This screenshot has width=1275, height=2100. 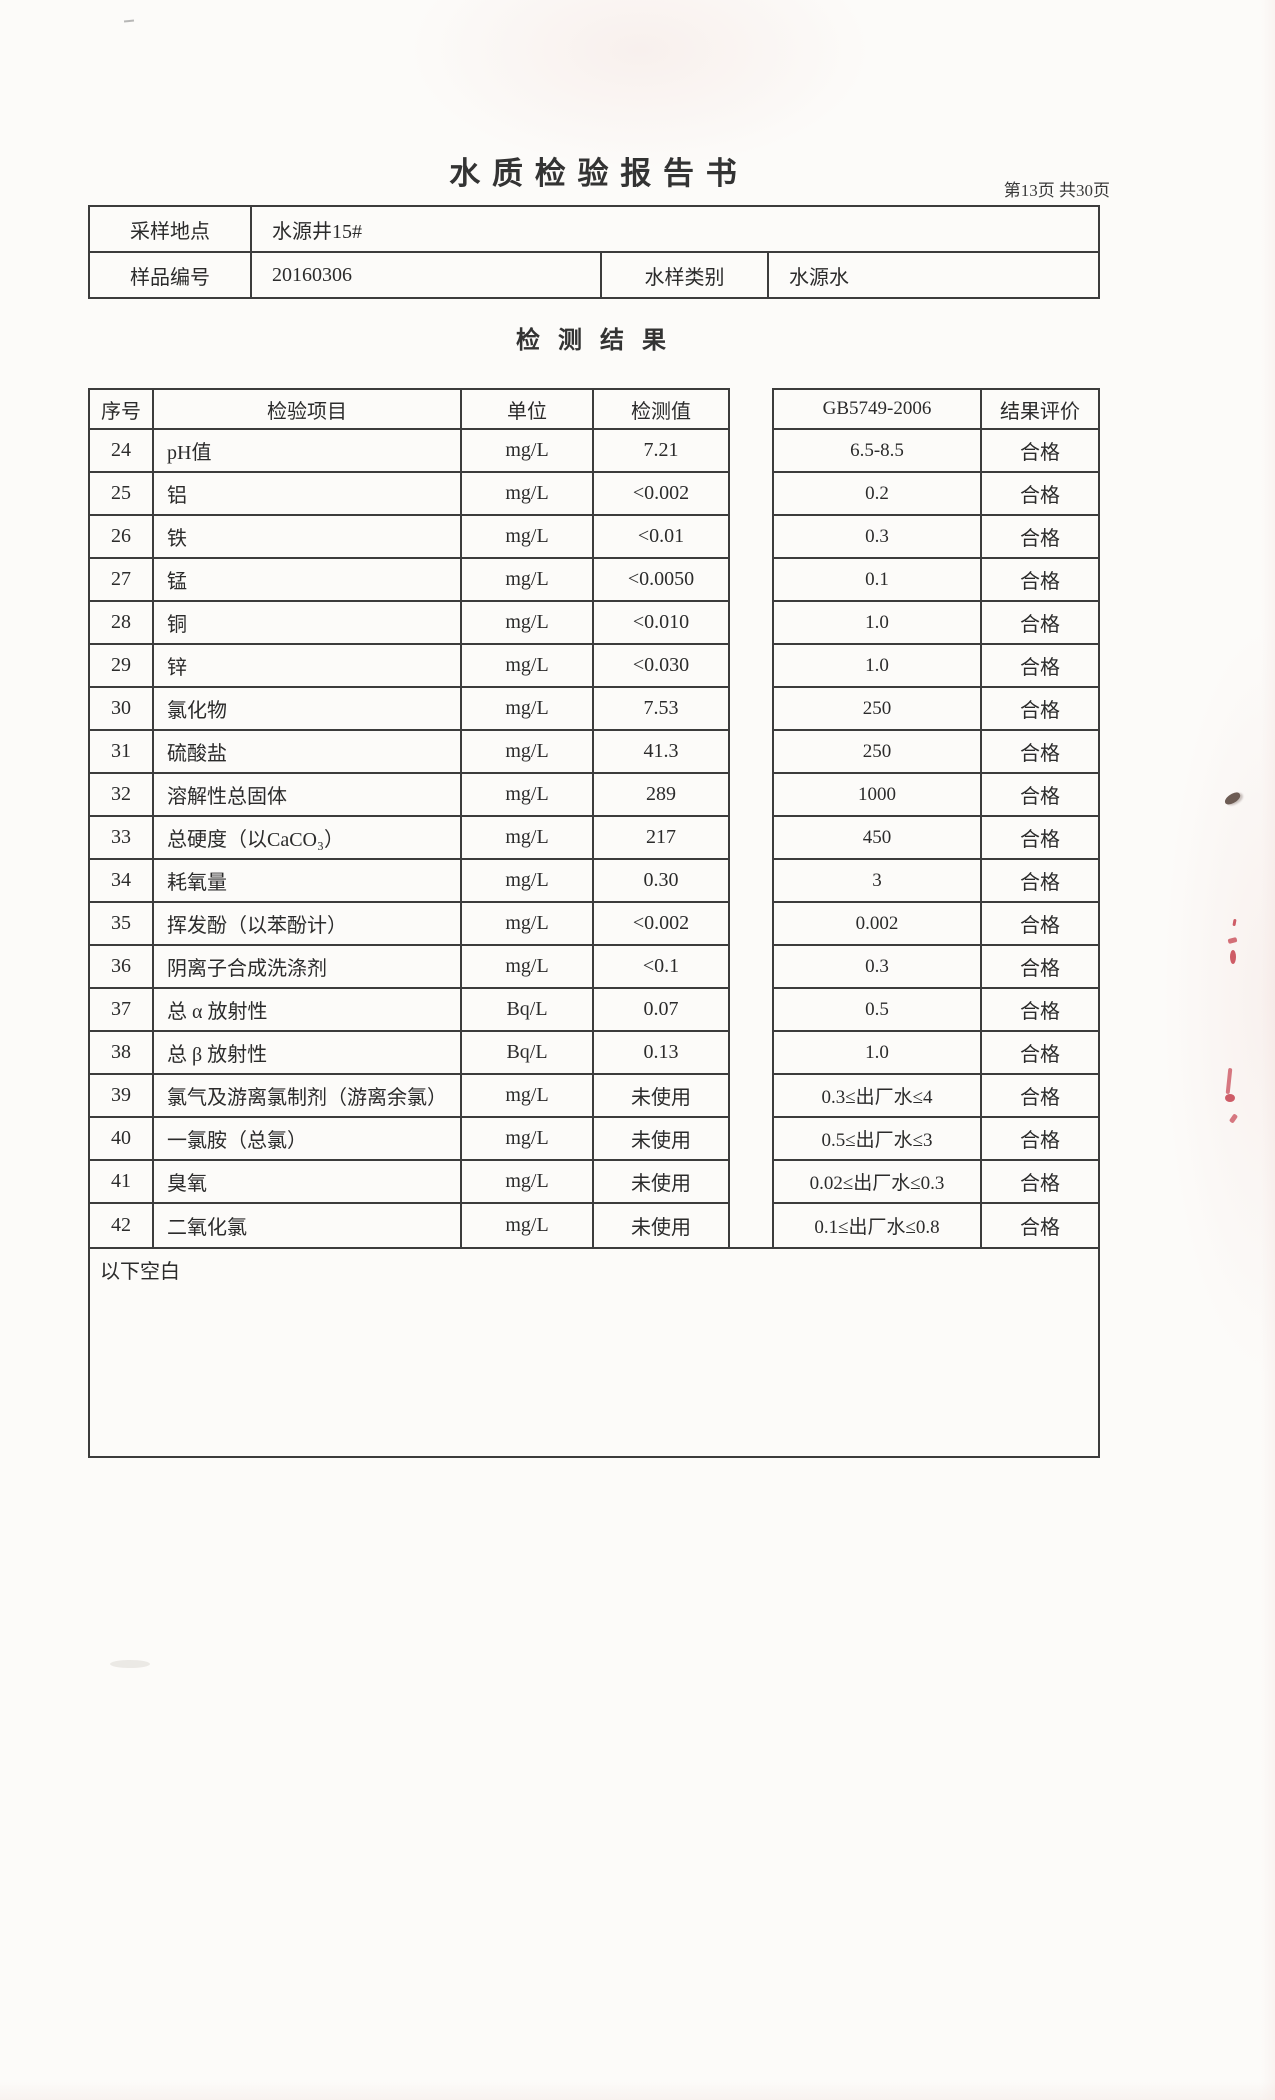 I want to click on header-item: 检验项目, so click(x=308, y=409).